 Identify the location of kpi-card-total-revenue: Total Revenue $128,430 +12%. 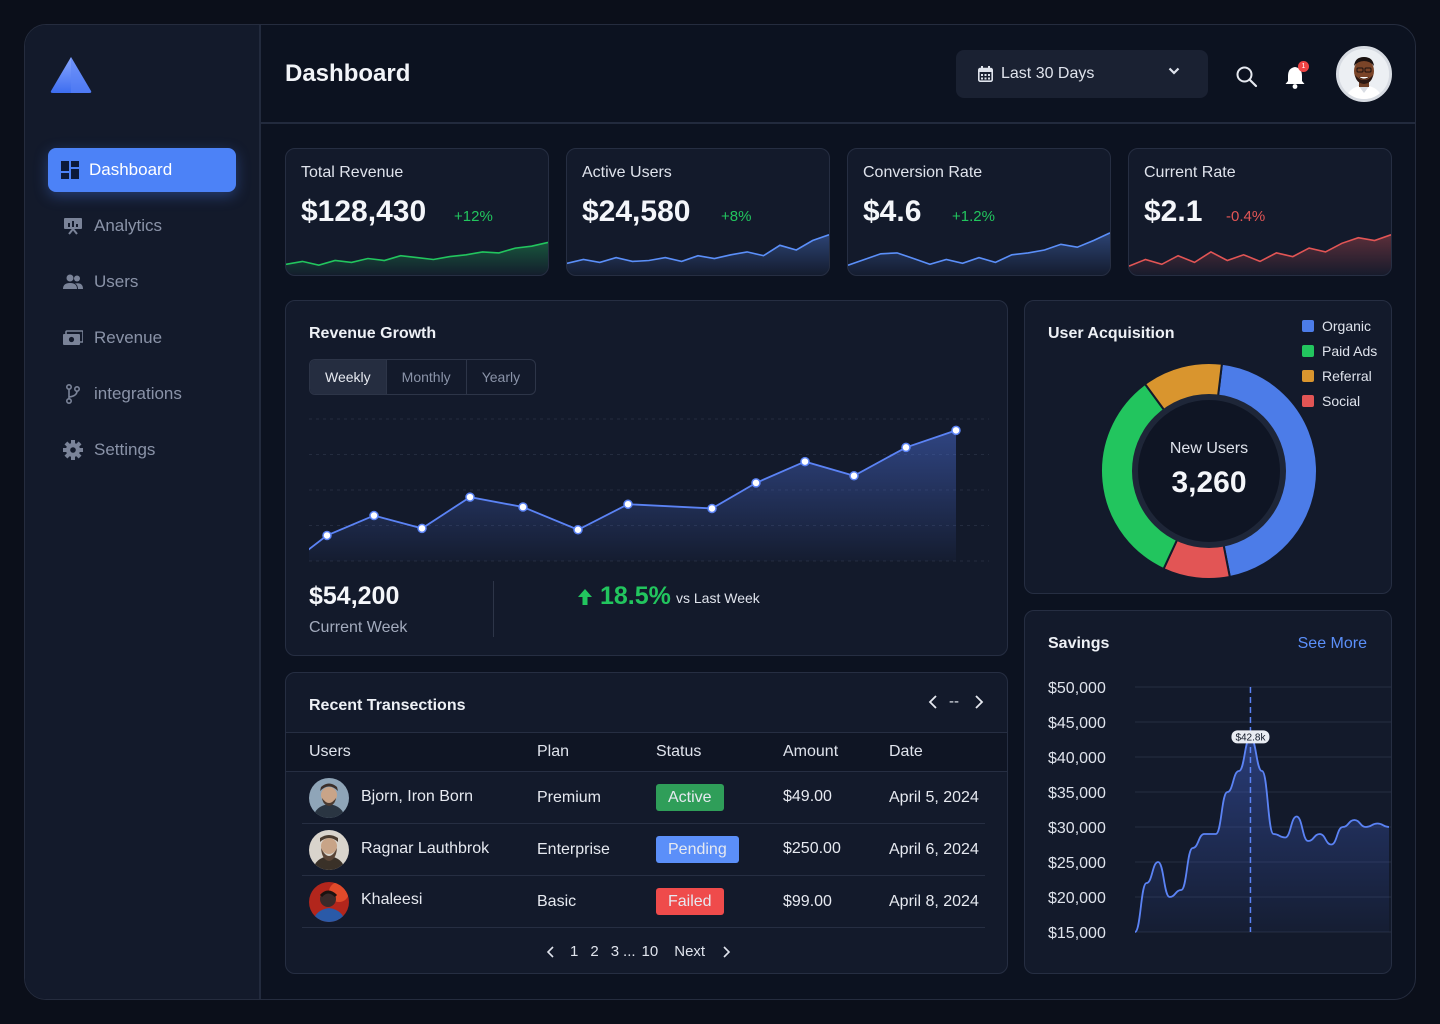
(417, 212).